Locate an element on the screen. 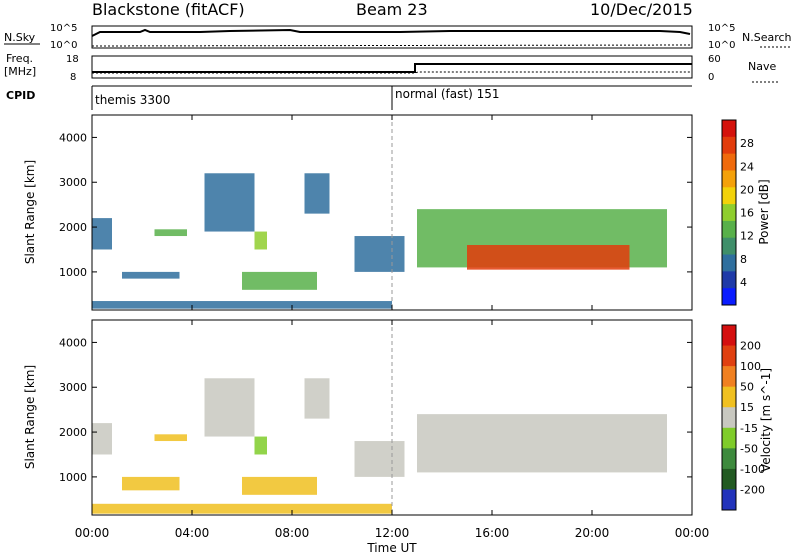 The width and height of the screenshot is (800, 554). freq-line is located at coordinates (392, 68).